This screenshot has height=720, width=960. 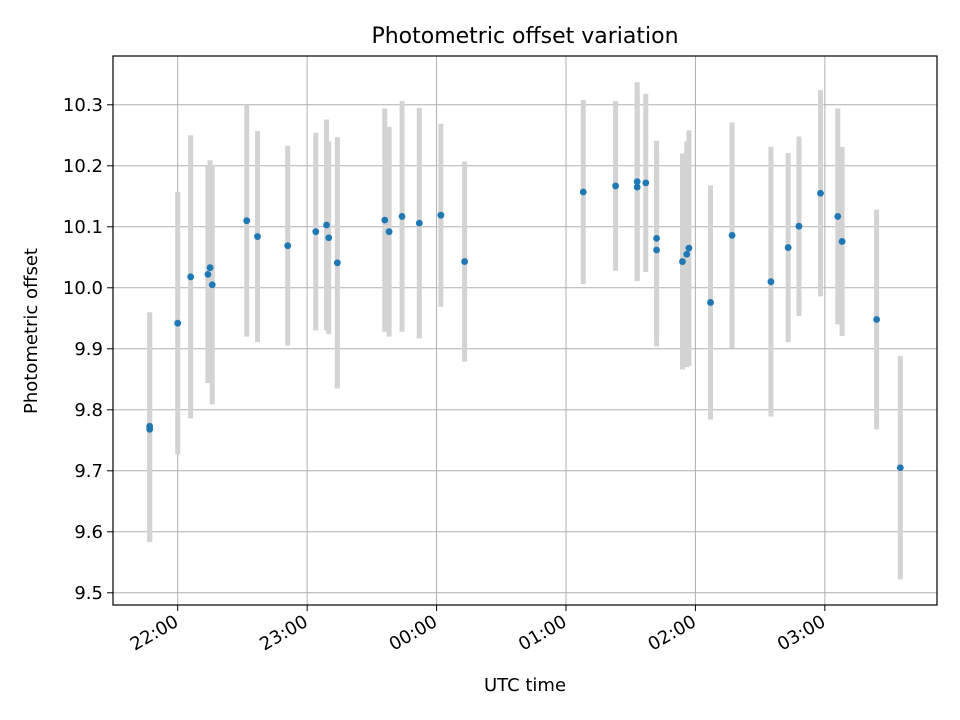 What do you see at coordinates (88, 532) in the screenshot?
I see `y-tick-label: 9.6` at bounding box center [88, 532].